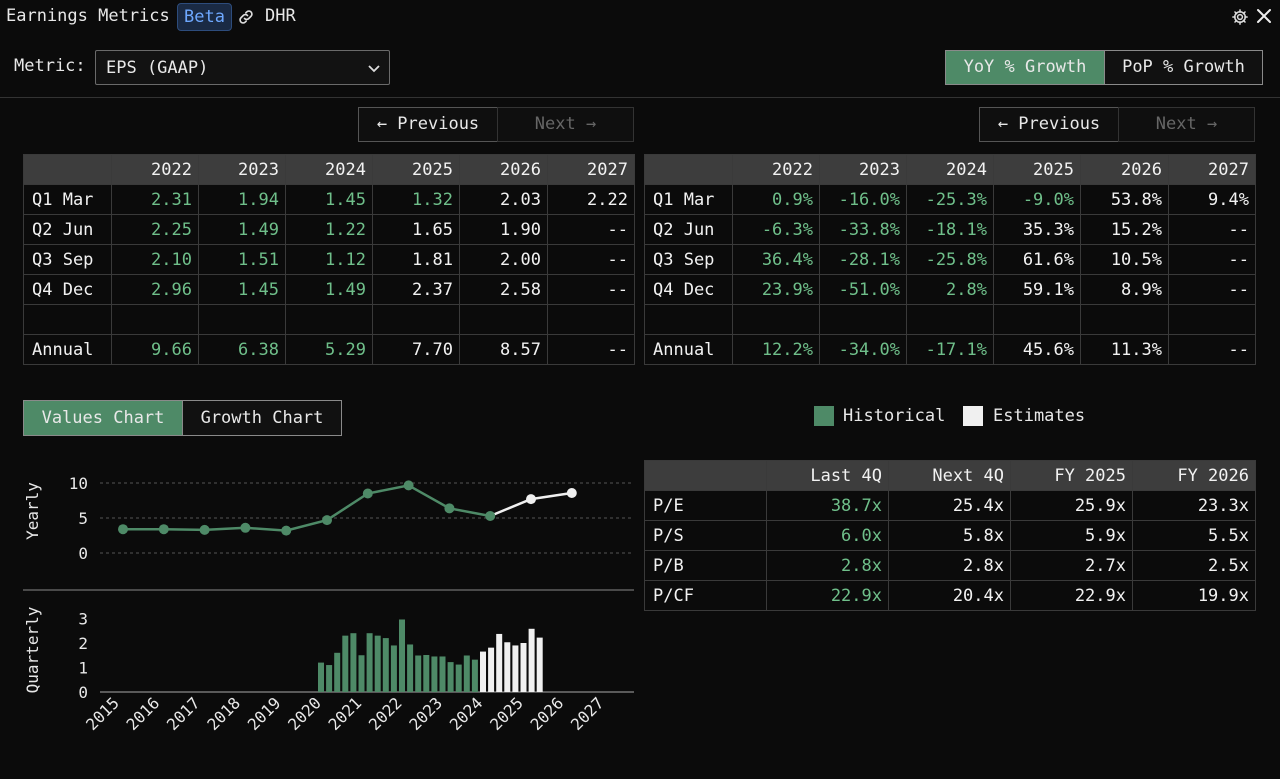 This screenshot has width=1280, height=779. What do you see at coordinates (67, 319) in the screenshot?
I see `row-label` at bounding box center [67, 319].